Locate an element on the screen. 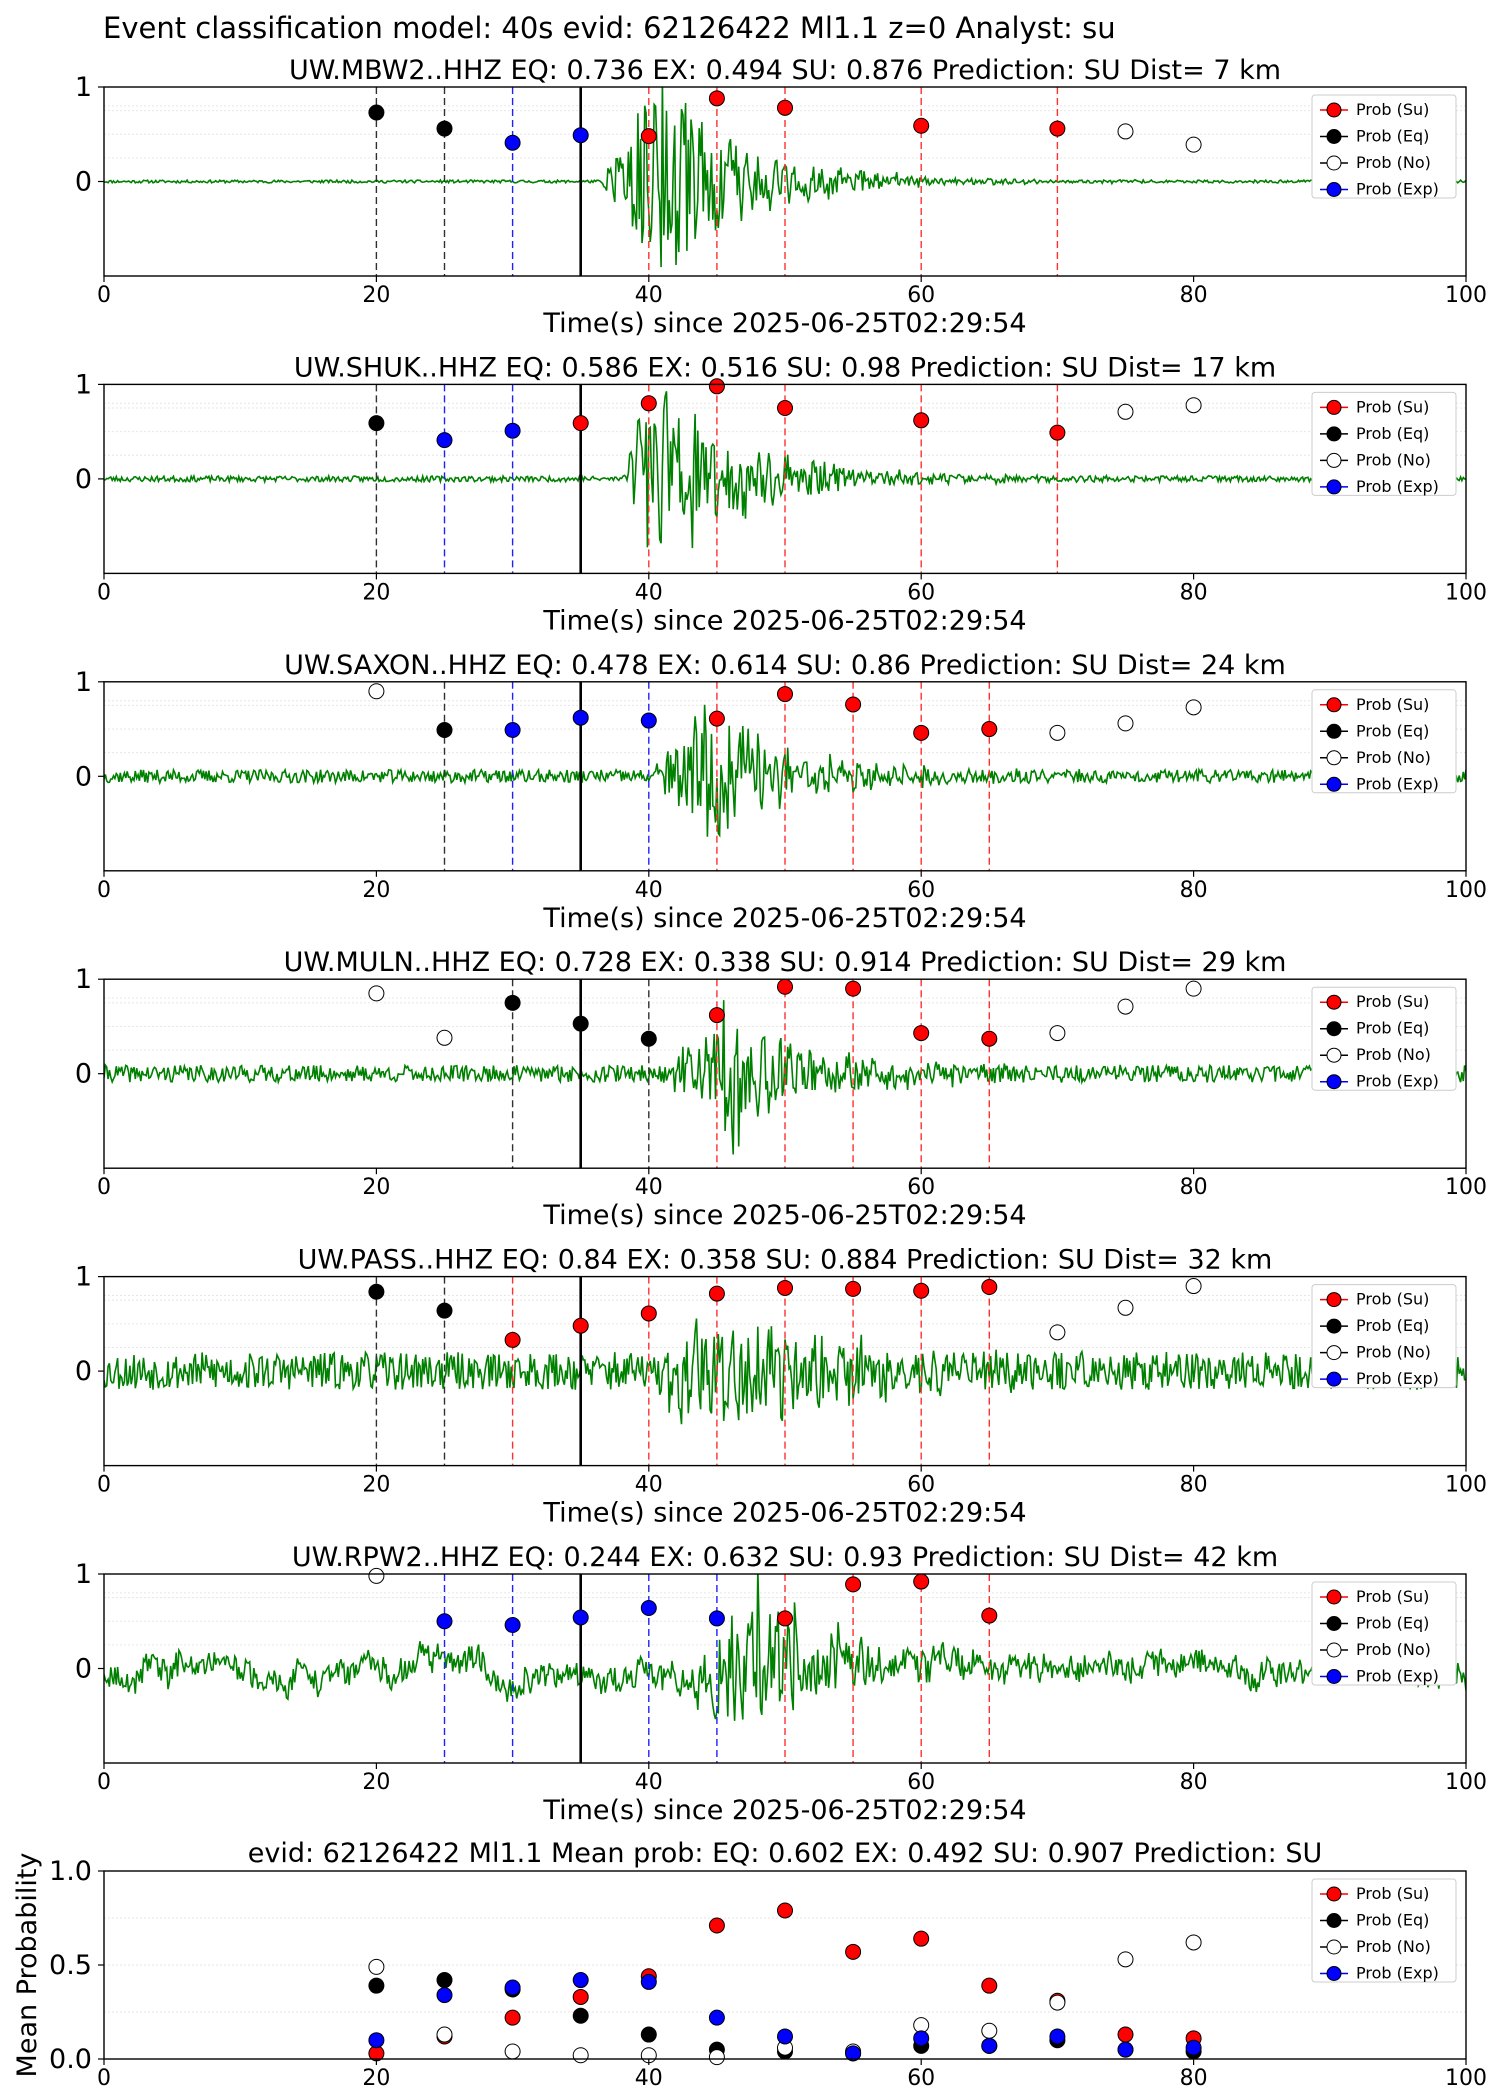 The width and height of the screenshot is (1500, 2100). legend-label: Prob (Eq) is located at coordinates (1392, 1325).